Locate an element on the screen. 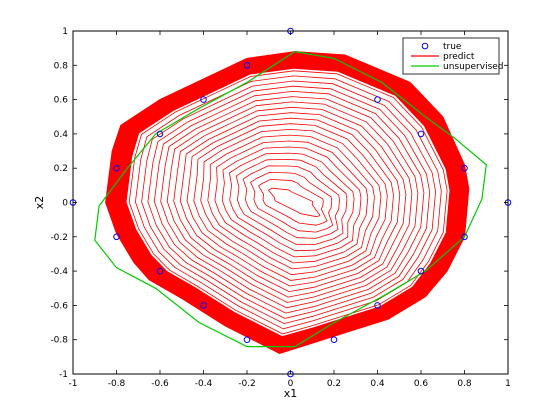 The width and height of the screenshot is (560, 420). x-tick-label: 0.4 is located at coordinates (377, 384).